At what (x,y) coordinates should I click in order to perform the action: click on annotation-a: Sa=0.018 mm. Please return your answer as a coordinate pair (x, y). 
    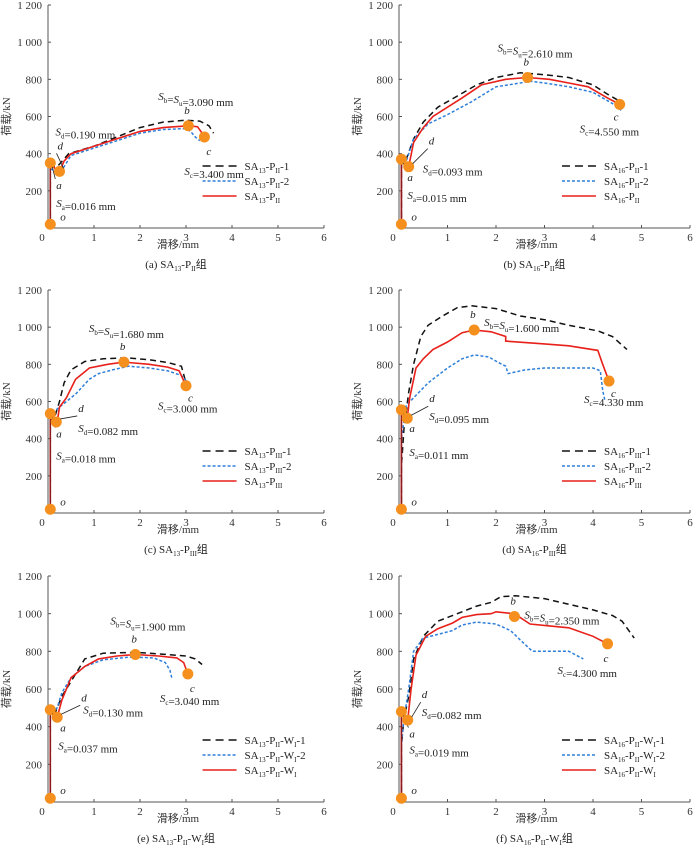
    Looking at the image, I should click on (86, 458).